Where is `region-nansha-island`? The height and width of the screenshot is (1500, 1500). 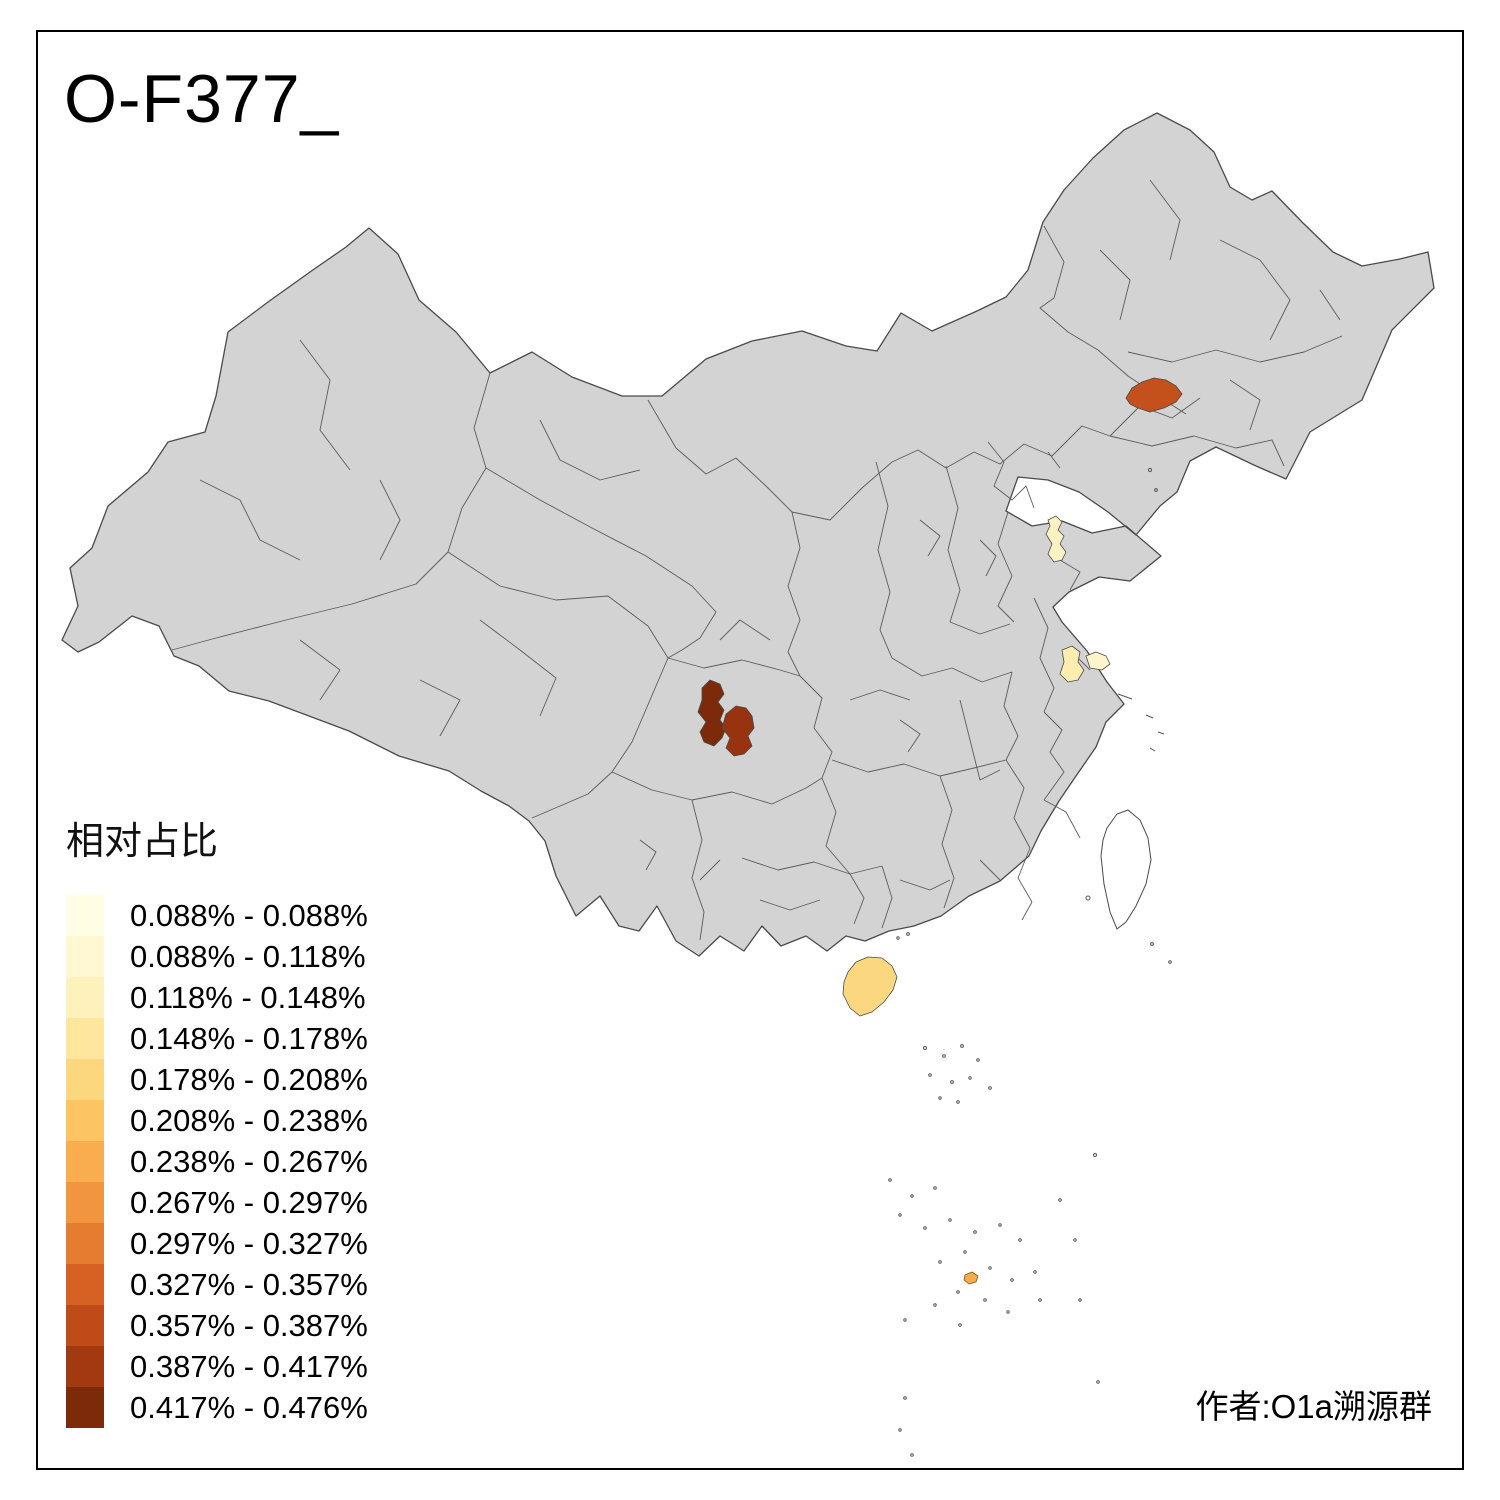
region-nansha-island is located at coordinates (971, 1278).